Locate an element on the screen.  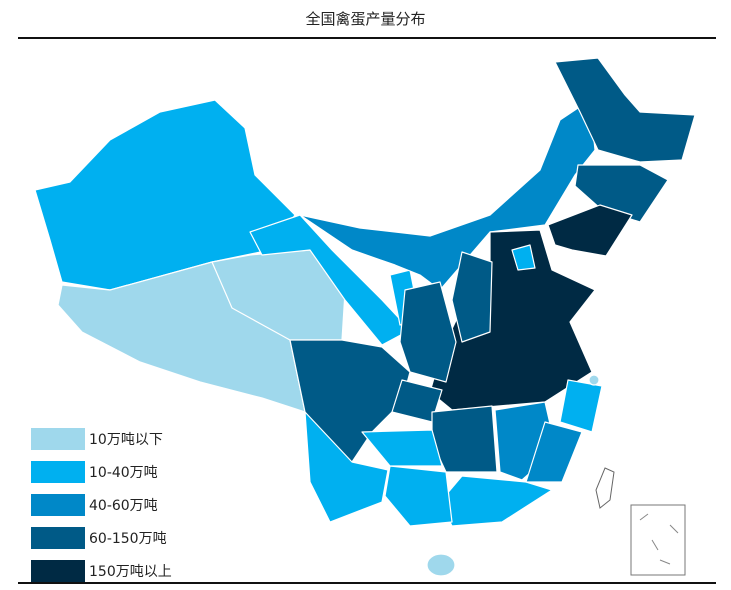
region-hainan is located at coordinates (441, 565).